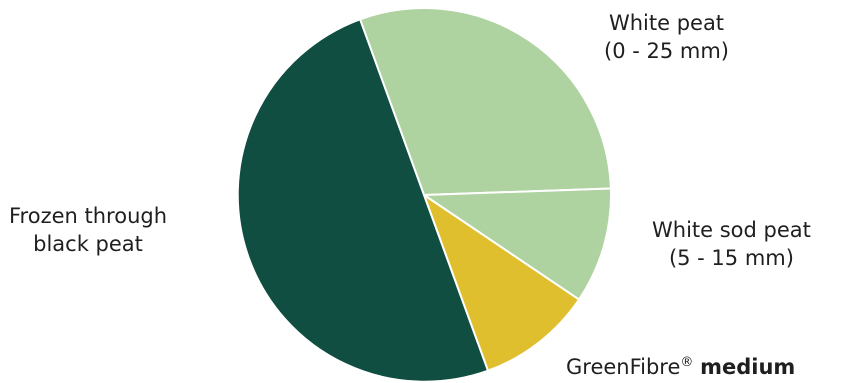  I want to click on label-frozen-black-peat: Frozen through black peat, so click(88, 230).